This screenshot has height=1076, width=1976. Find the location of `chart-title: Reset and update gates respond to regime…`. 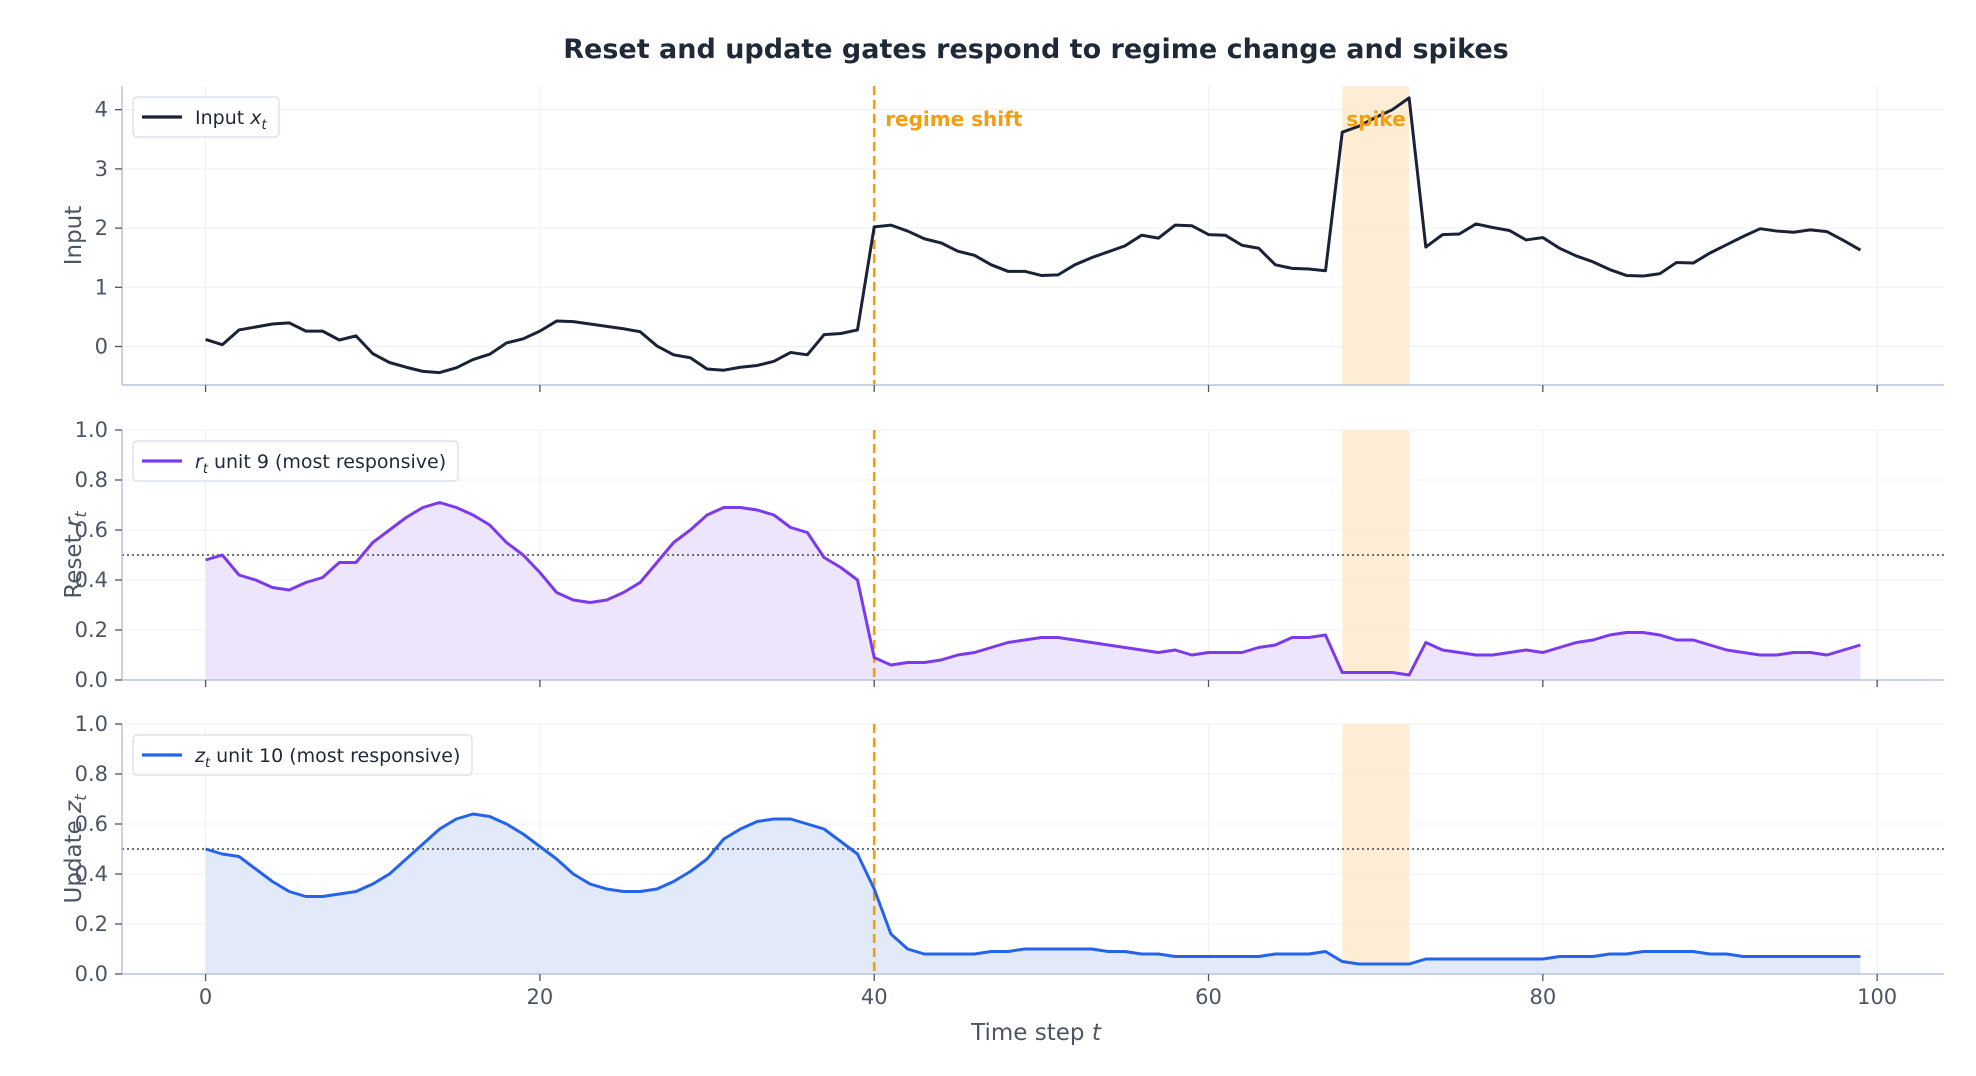

chart-title: Reset and update gates respond to regime… is located at coordinates (1036, 49).